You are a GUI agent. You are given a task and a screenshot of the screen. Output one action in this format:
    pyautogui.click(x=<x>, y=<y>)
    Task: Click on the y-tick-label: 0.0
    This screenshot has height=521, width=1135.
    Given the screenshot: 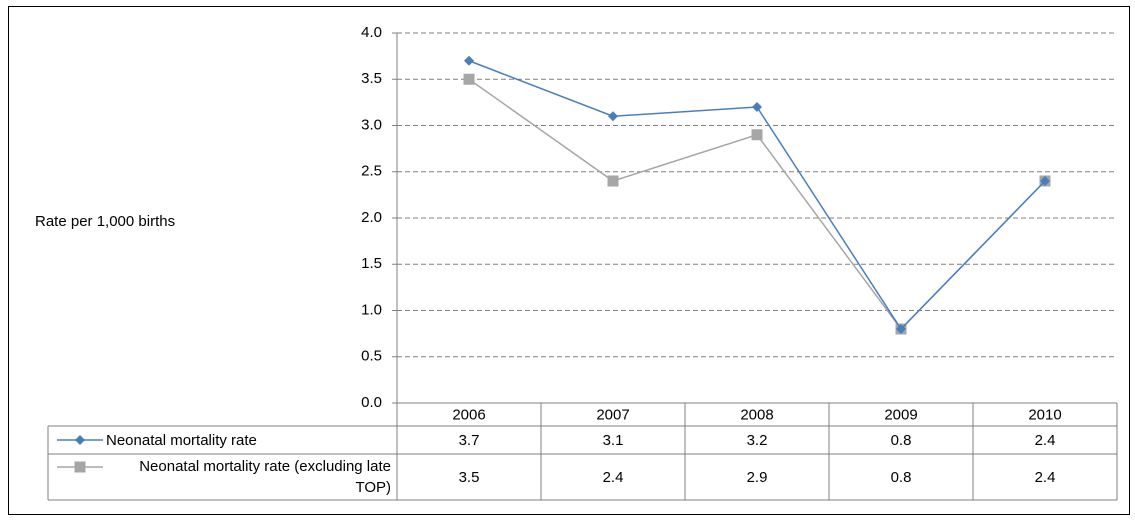 What is the action you would take?
    pyautogui.click(x=371, y=402)
    